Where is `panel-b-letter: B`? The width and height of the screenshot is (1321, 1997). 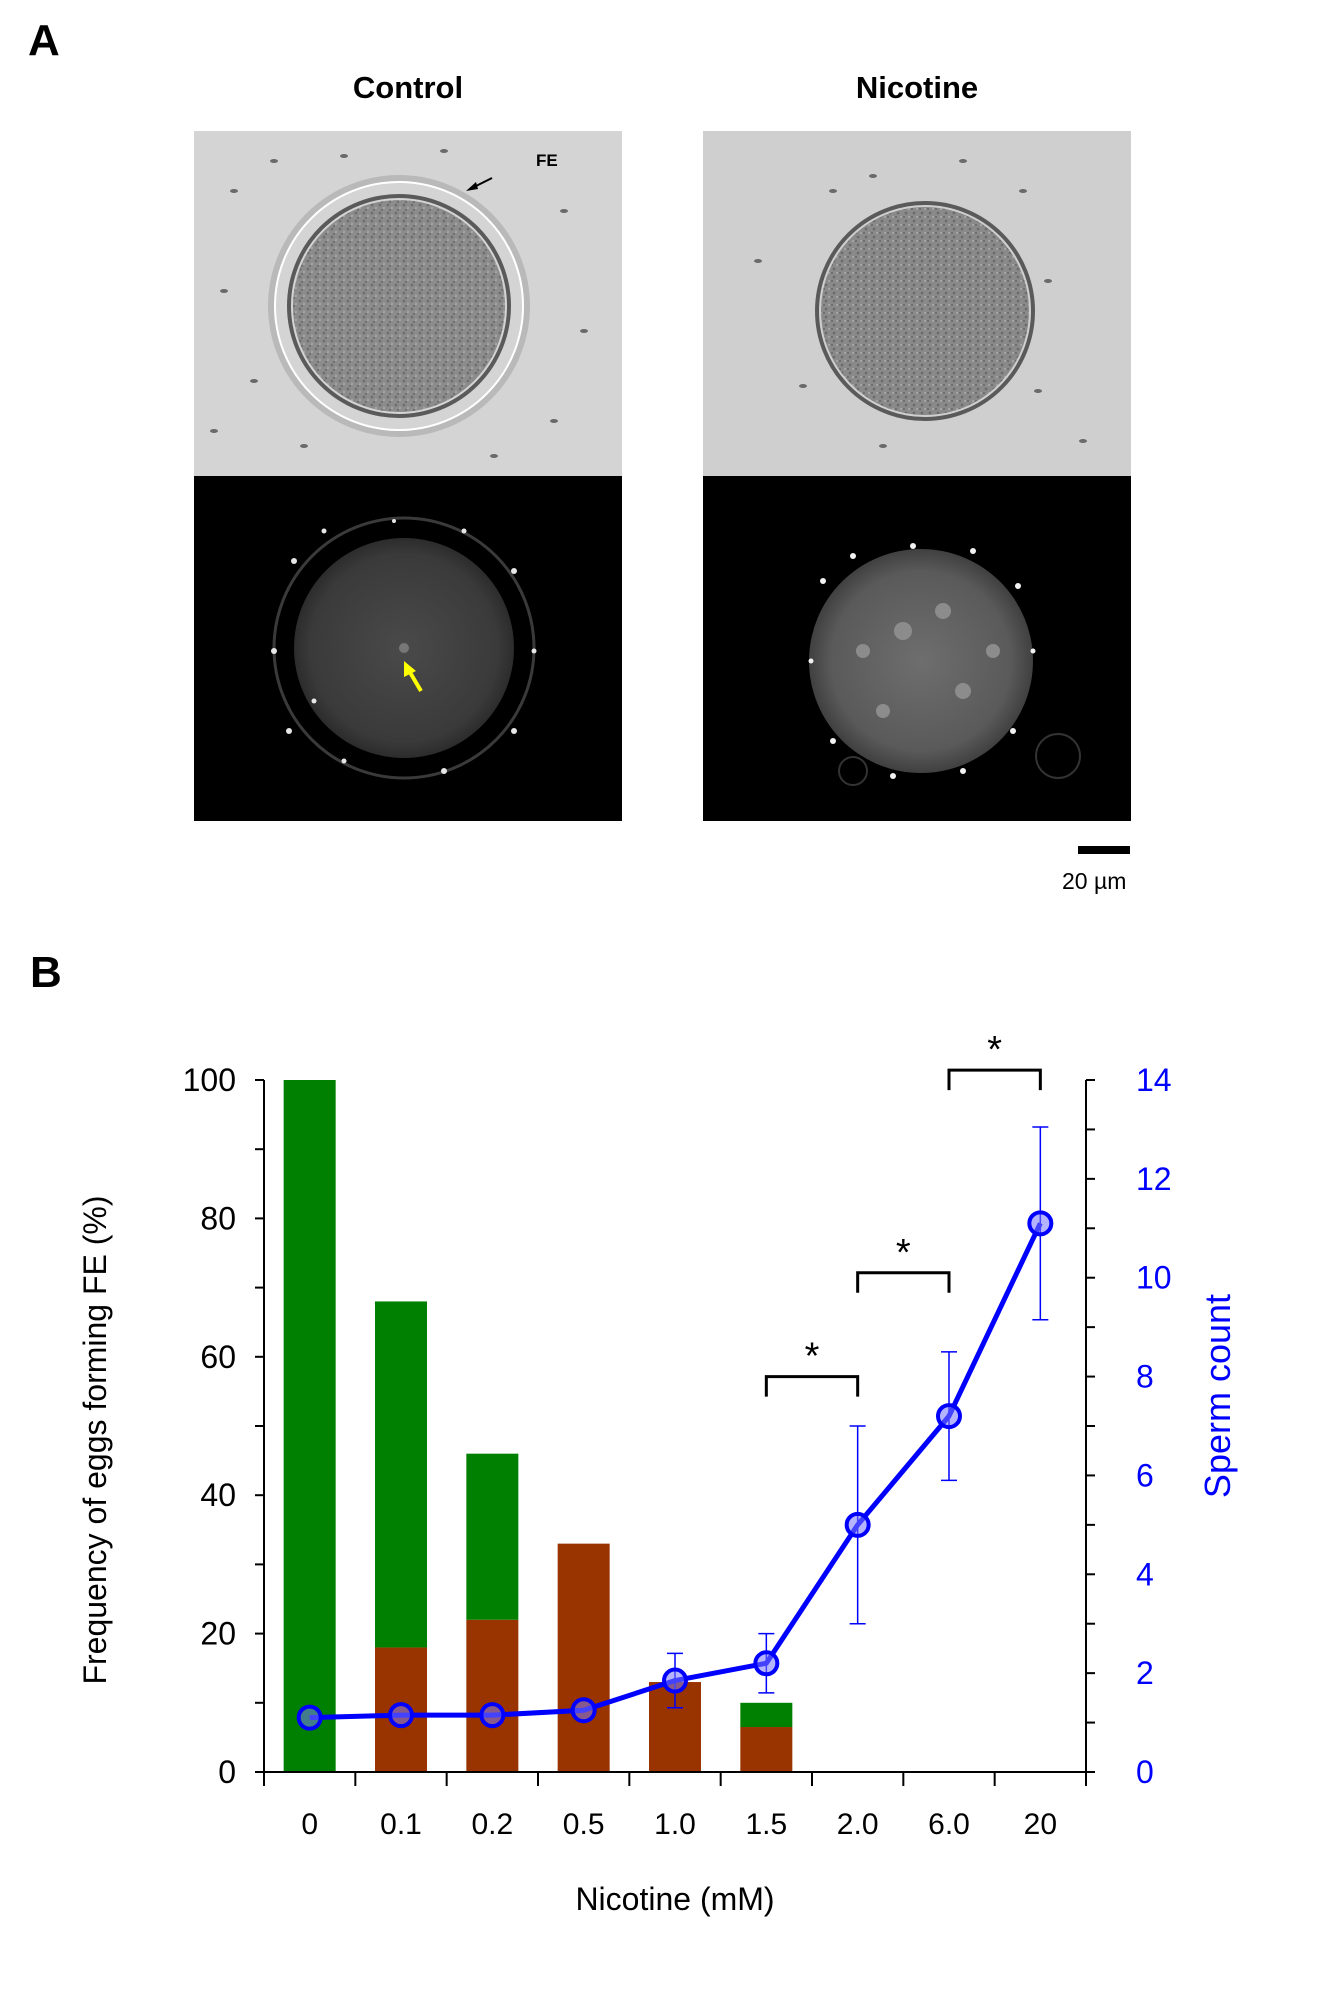
panel-b-letter: B is located at coordinates (46, 972).